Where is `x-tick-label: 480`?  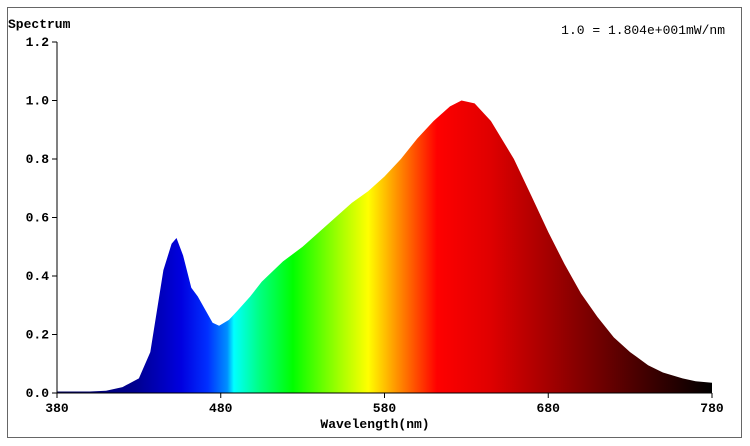 x-tick-label: 480 is located at coordinates (221, 408).